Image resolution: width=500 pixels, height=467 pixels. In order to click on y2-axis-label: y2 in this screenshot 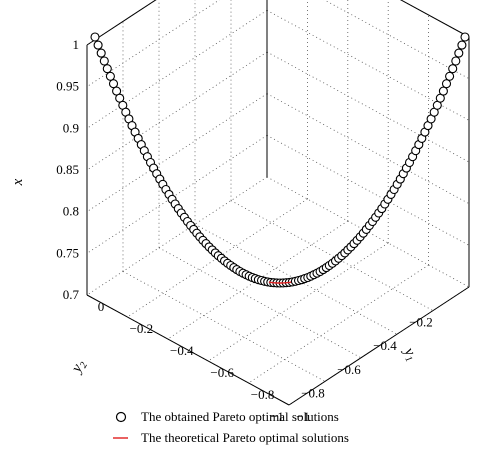, I will do `click(79, 367)`.